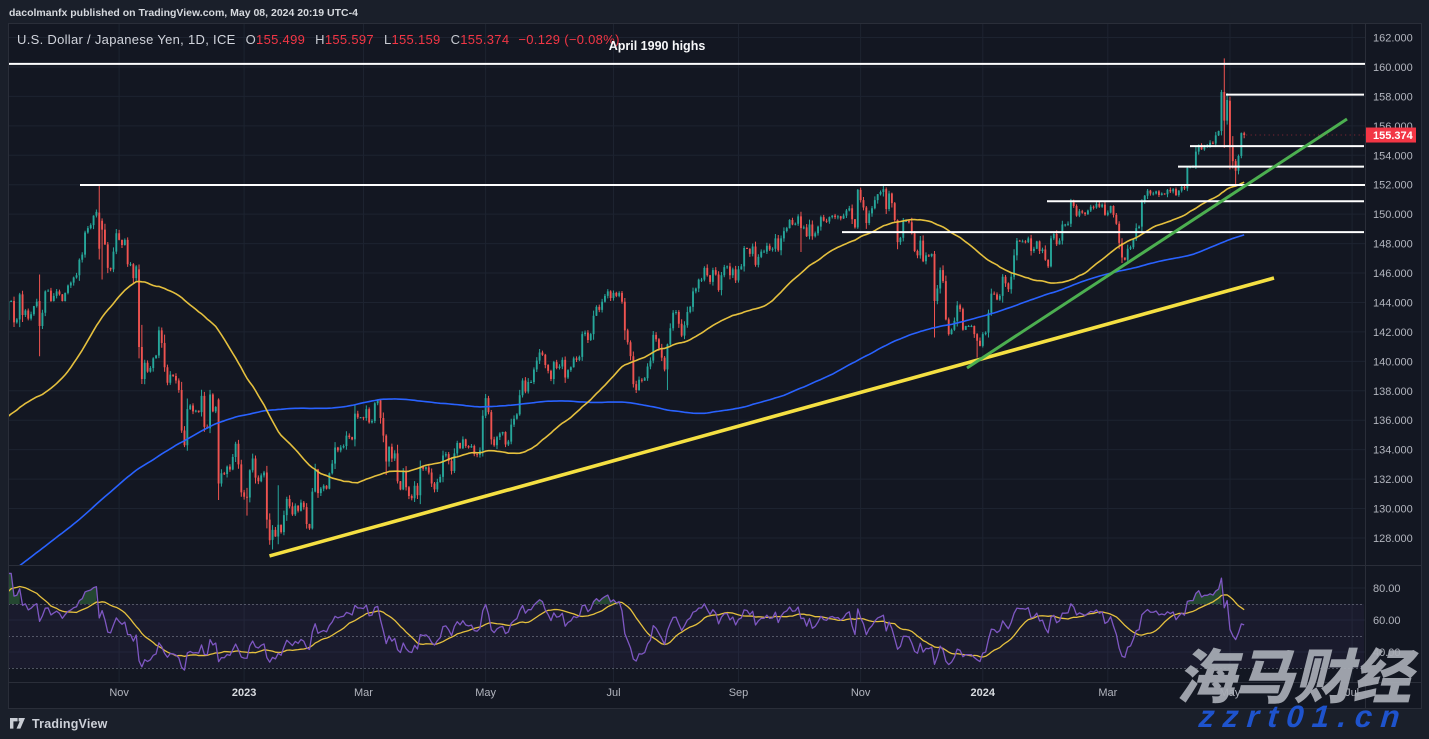 This screenshot has width=1429, height=739. I want to click on svg-text: 40.00, so click(1387, 653).